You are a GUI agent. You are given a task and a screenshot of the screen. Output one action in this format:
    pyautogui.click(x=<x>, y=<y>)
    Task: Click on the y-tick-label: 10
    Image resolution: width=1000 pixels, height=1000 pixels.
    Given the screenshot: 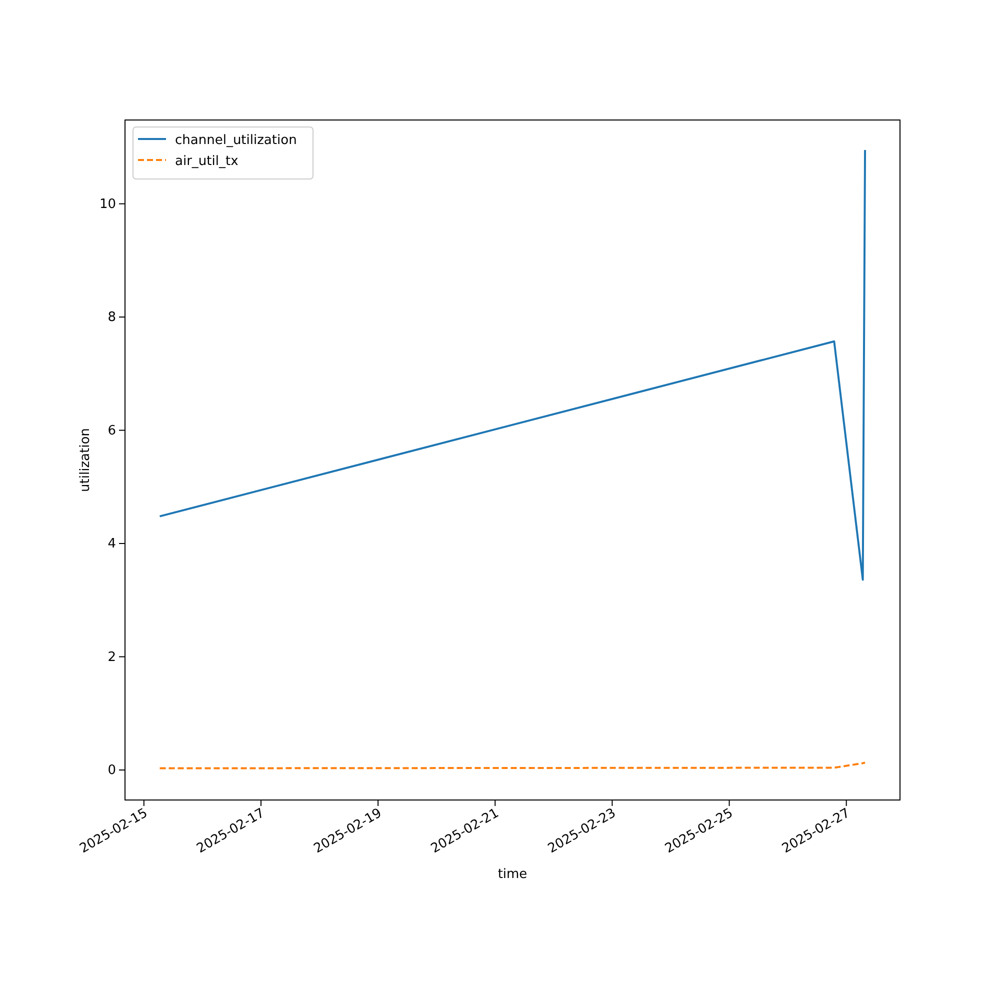 What is the action you would take?
    pyautogui.click(x=107, y=204)
    